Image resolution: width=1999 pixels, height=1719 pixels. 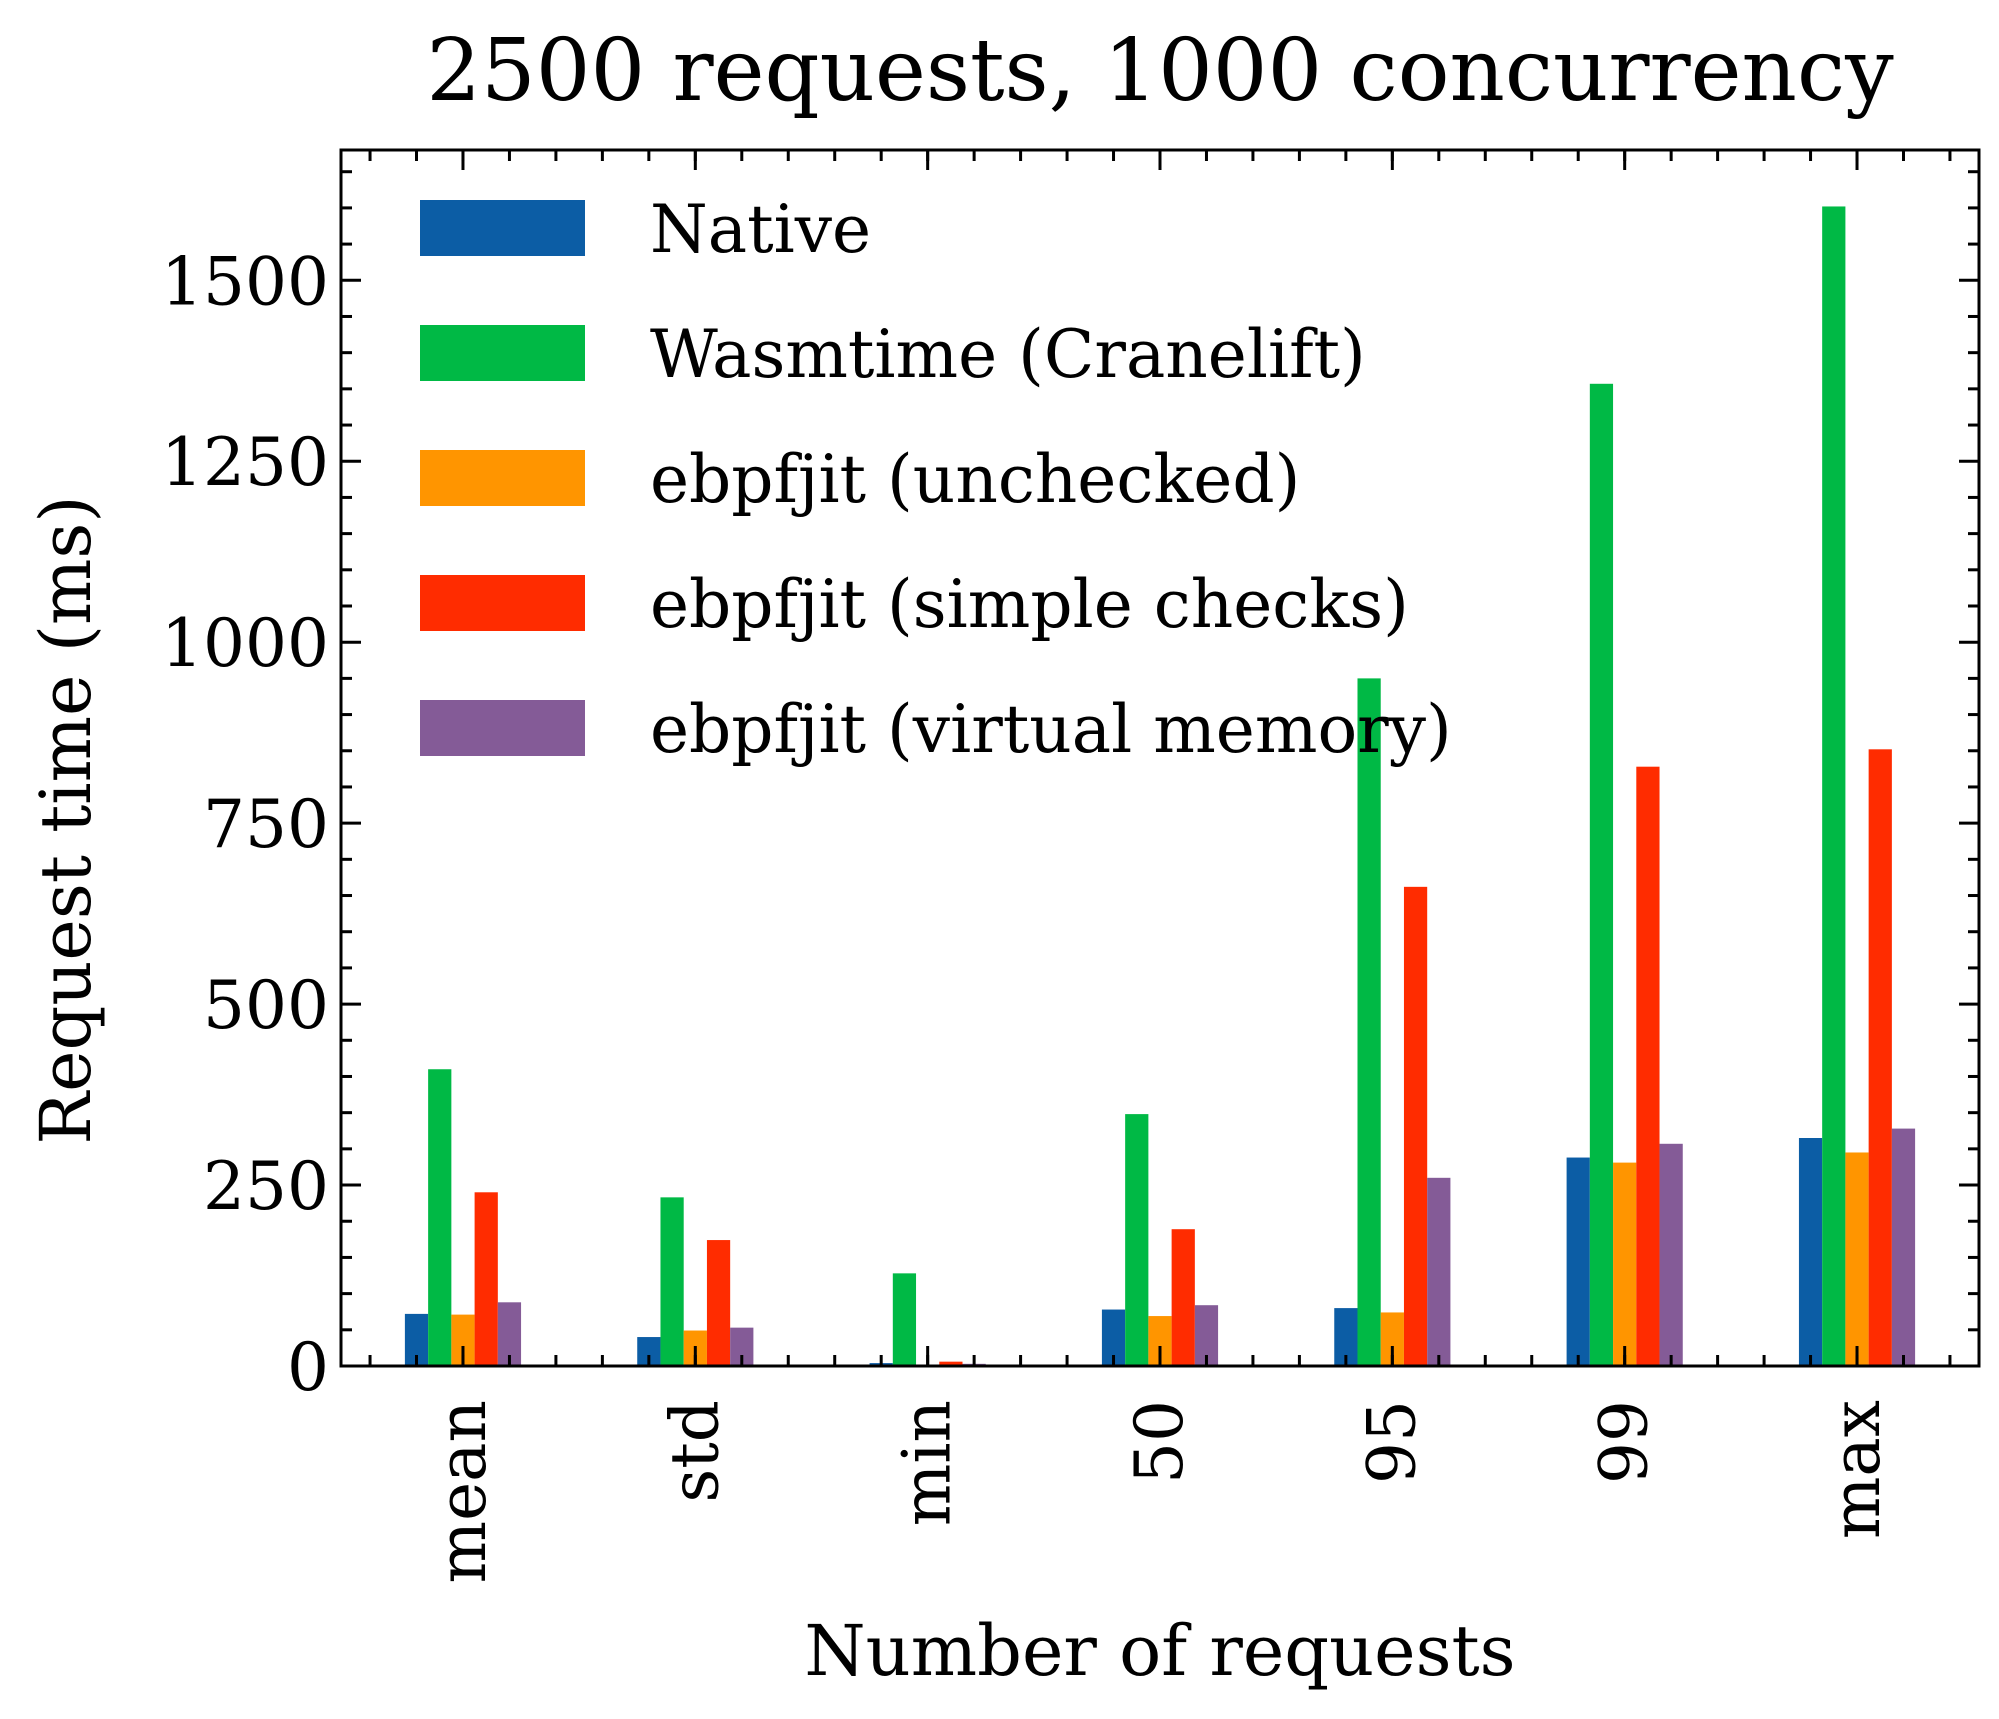 I want to click on x-tick-label-95: 95, so click(x=1391, y=1442).